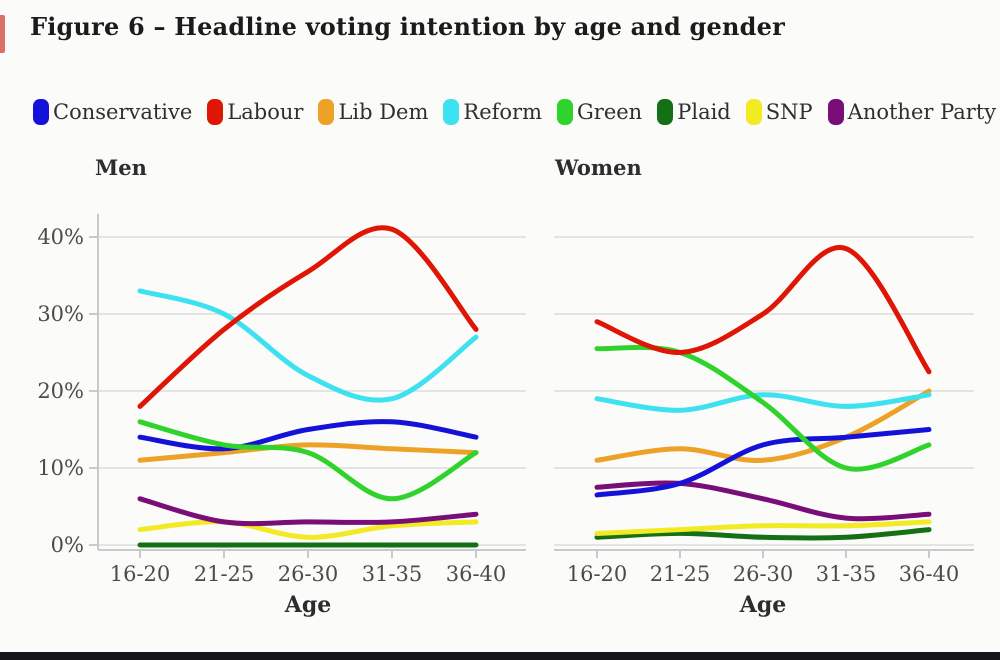 This screenshot has height=660, width=1000. What do you see at coordinates (500, 656) in the screenshot?
I see `bottom-bar` at bounding box center [500, 656].